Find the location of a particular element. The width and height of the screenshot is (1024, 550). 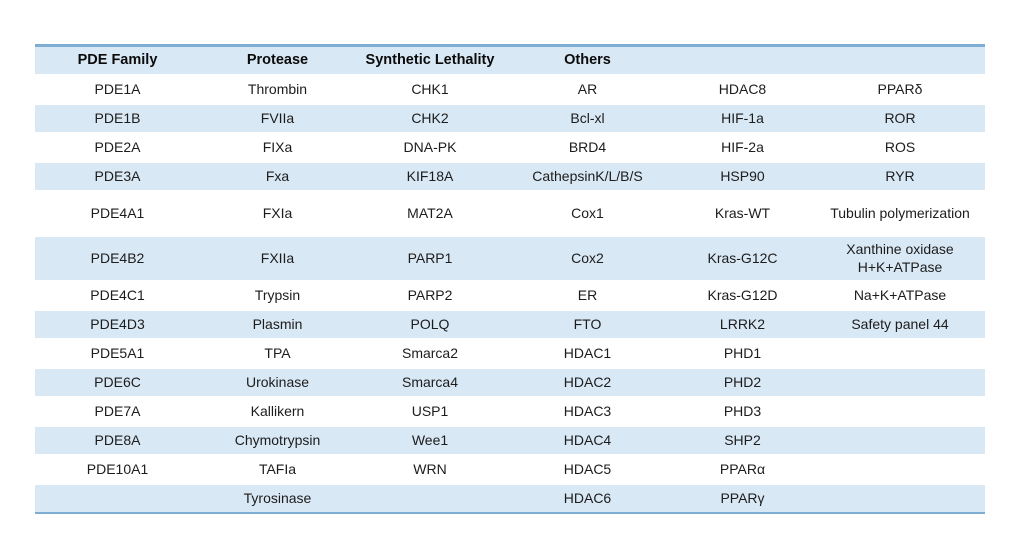

table-cell: TAFIa is located at coordinates (277, 470).